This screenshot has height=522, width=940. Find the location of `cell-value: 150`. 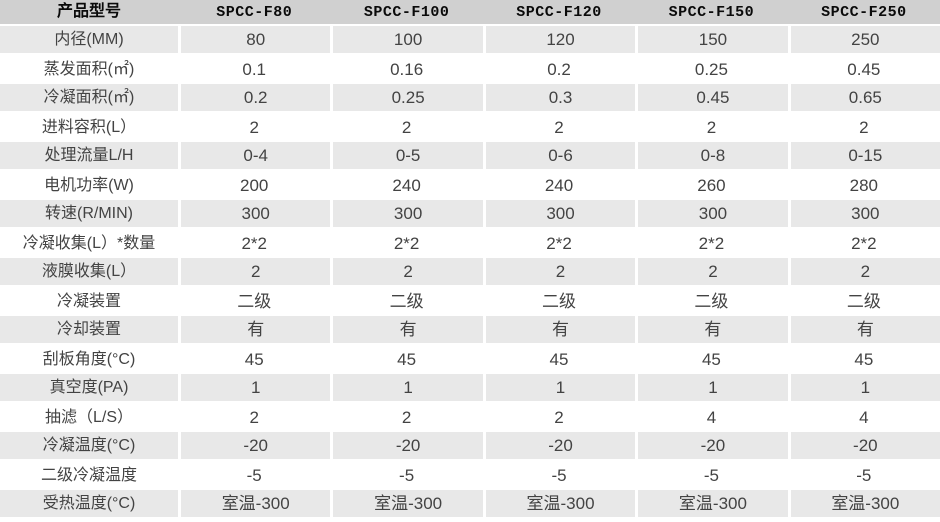

cell-value: 150 is located at coordinates (711, 40).